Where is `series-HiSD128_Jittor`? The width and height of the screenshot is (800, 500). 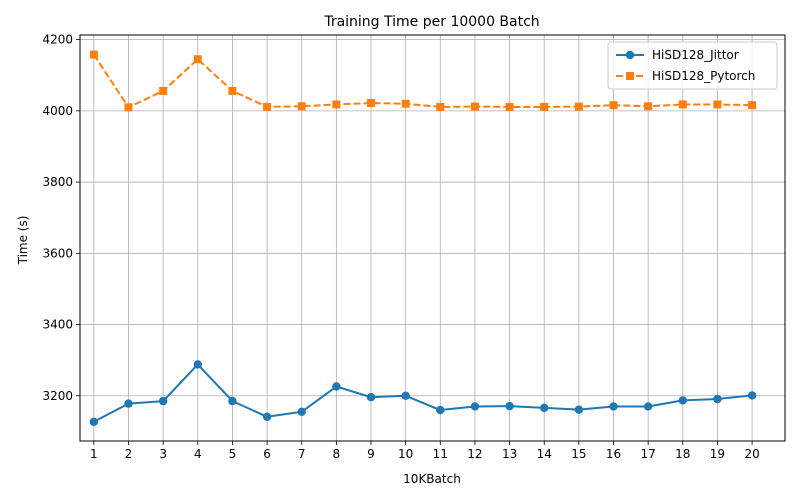 series-HiSD128_Jittor is located at coordinates (423, 393).